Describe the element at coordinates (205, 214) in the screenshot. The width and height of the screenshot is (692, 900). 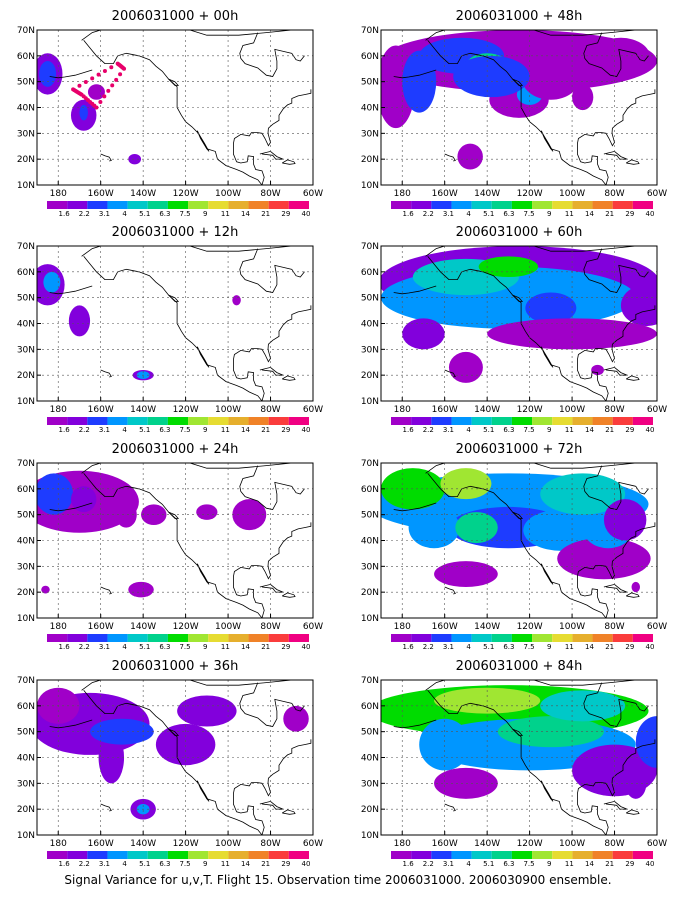
I see `colorbar-label: 9` at that location.